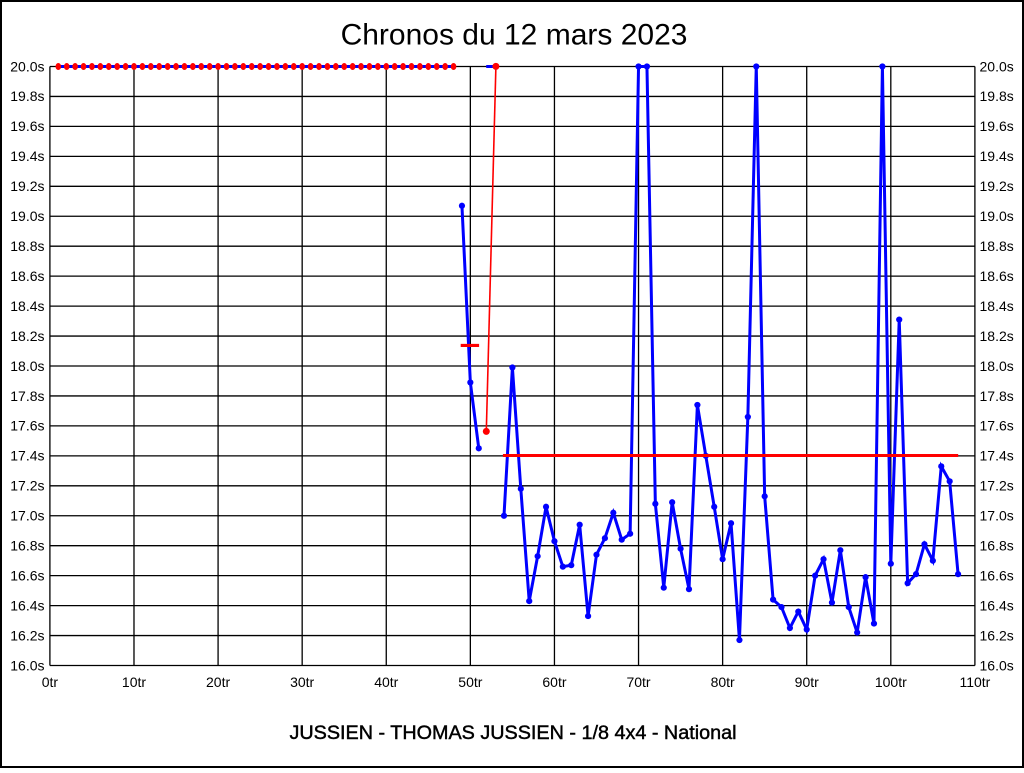  Describe the element at coordinates (50, 682) in the screenshot. I see `svg-text: 0tr` at that location.